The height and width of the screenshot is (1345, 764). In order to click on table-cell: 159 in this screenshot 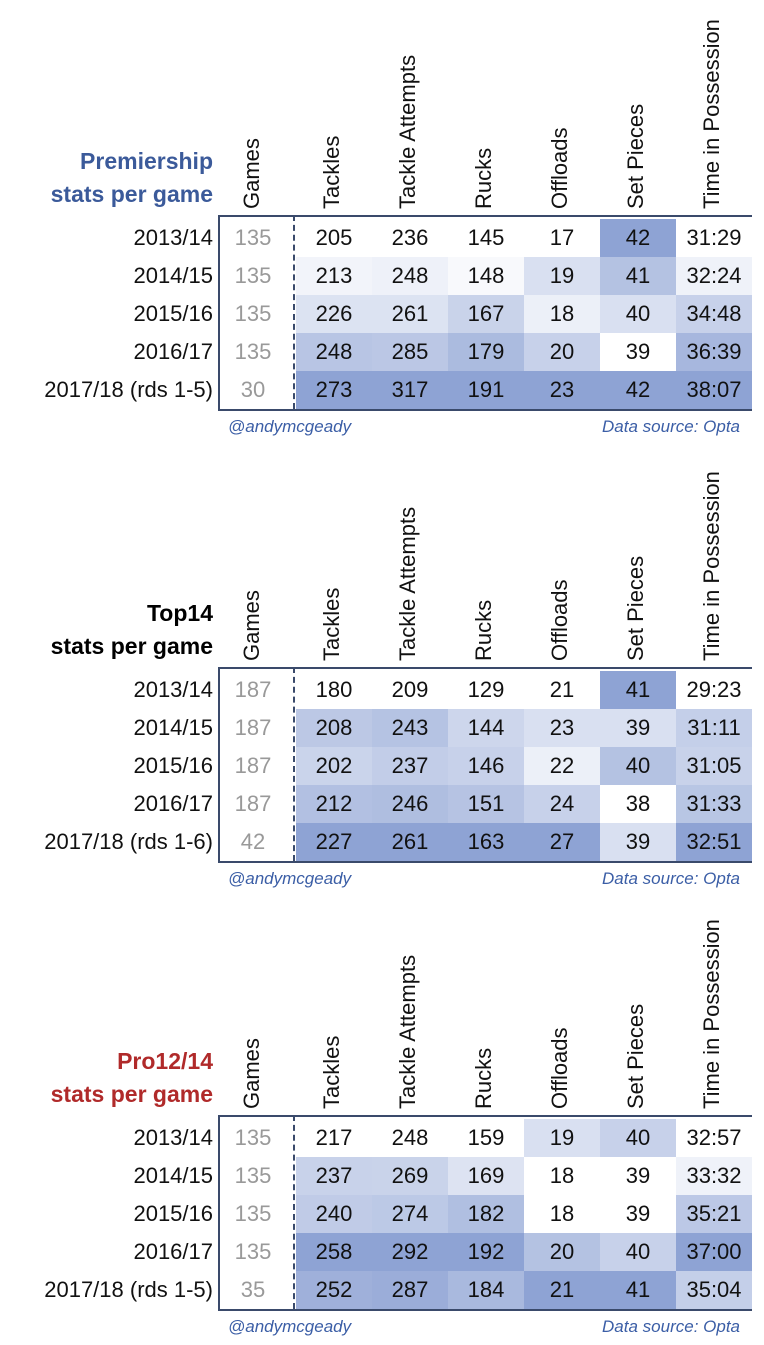, I will do `click(486, 1138)`.